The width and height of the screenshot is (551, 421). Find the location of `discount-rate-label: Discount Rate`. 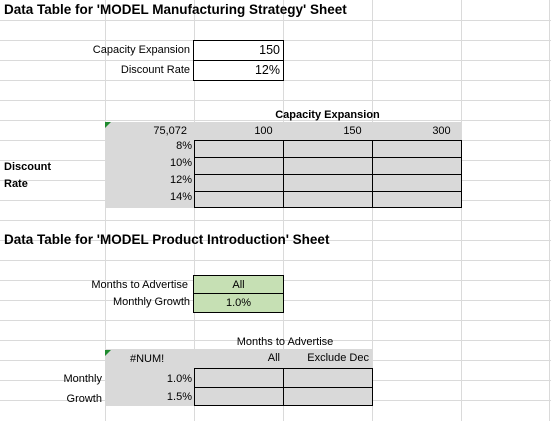

discount-rate-label: Discount Rate is located at coordinates (155, 70).